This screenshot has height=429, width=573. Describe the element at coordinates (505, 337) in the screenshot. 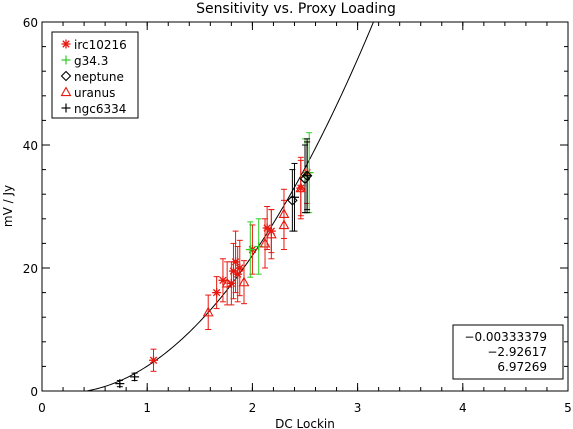

I see `fit-coefficient-1: −0.00333379` at that location.